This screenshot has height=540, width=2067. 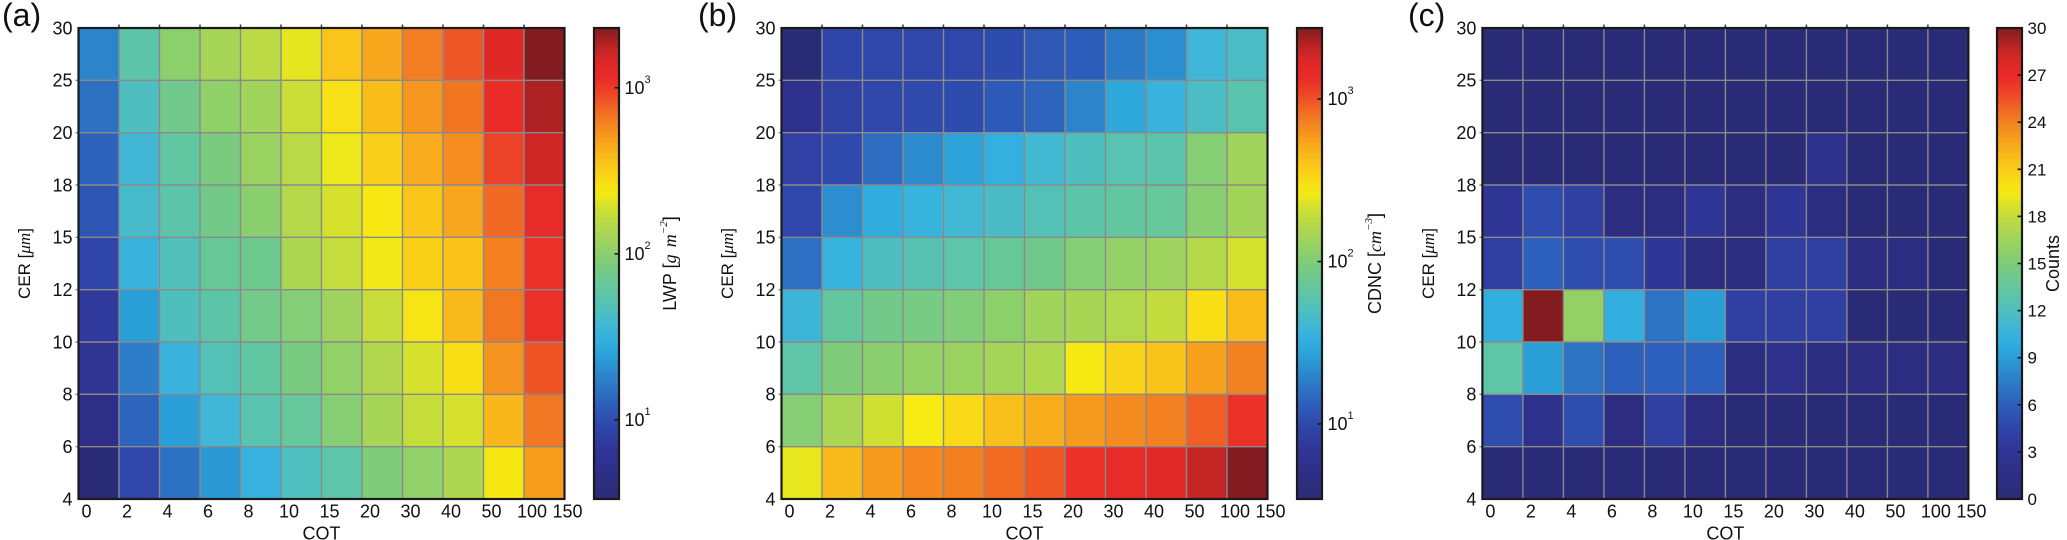 I want to click on svg-text: (c), so click(x=1426, y=16).